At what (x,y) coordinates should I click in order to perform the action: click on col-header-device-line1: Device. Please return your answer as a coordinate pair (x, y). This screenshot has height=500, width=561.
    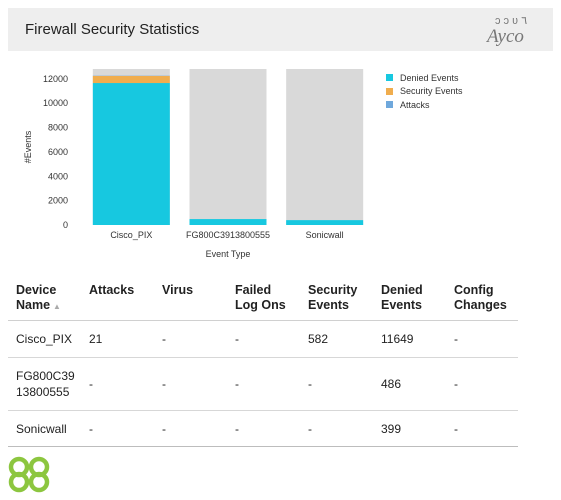
    Looking at the image, I should click on (36, 290).